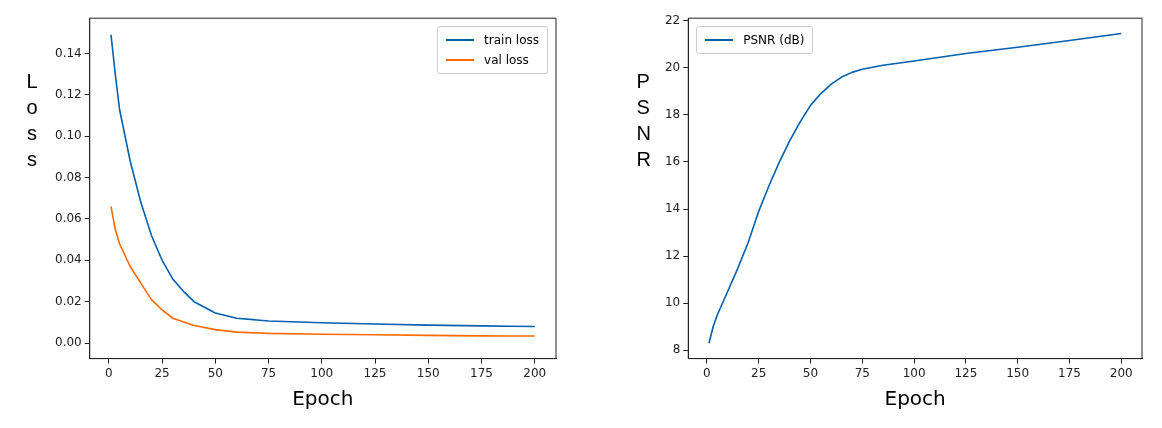 Image resolution: width=1162 pixels, height=428 pixels. What do you see at coordinates (68, 176) in the screenshot?
I see `y-tick-label: 0.08` at bounding box center [68, 176].